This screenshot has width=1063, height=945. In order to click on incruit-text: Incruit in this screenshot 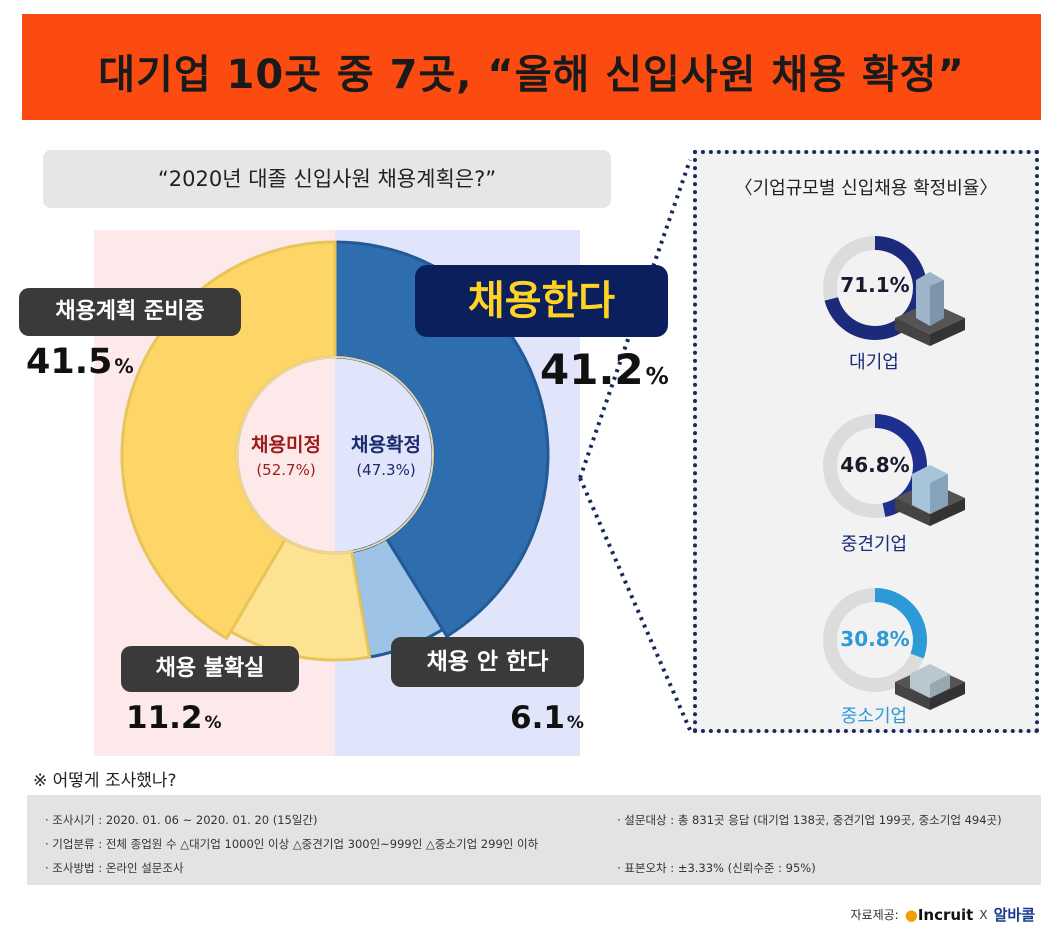, I will do `click(945, 914)`.